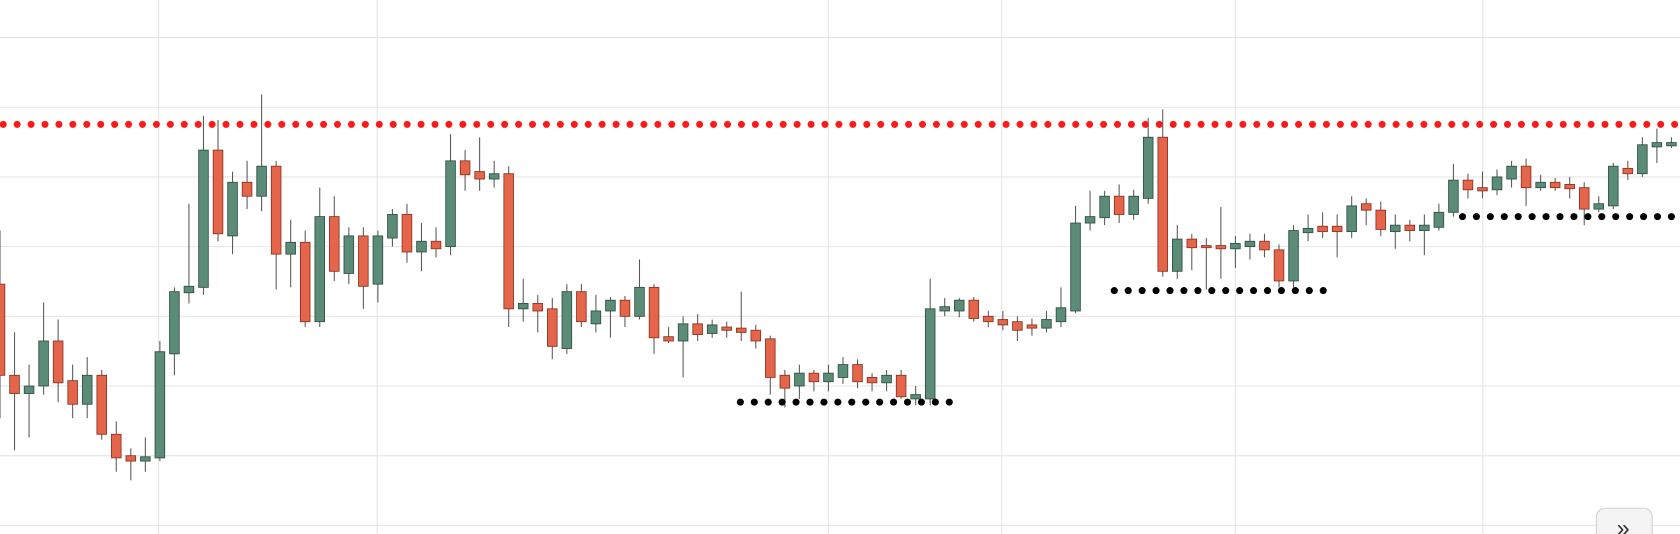 The height and width of the screenshot is (534, 1680). What do you see at coordinates (1623, 524) in the screenshot?
I see `scroll-button-label: »` at bounding box center [1623, 524].